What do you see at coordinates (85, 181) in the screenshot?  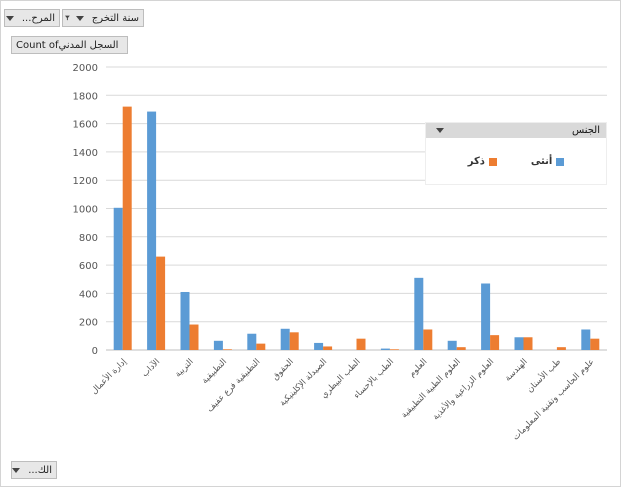 I see `y-tick-label: 1200` at bounding box center [85, 181].